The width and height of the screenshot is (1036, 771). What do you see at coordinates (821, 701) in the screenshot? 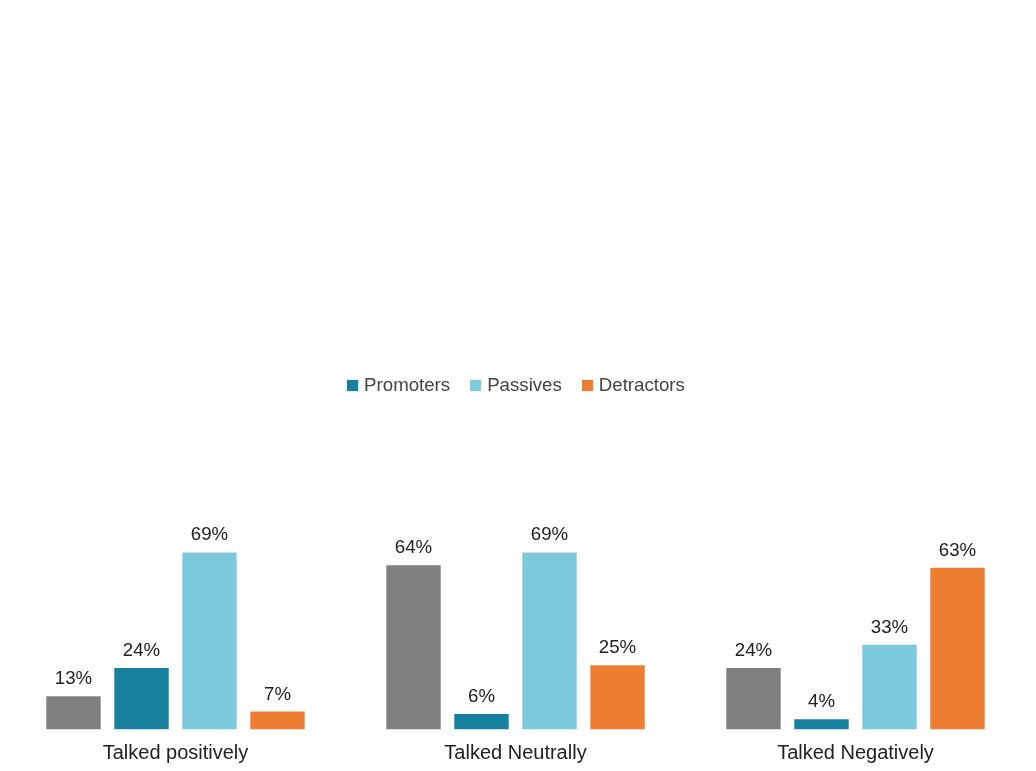
I see `data-label: 4%` at bounding box center [821, 701].